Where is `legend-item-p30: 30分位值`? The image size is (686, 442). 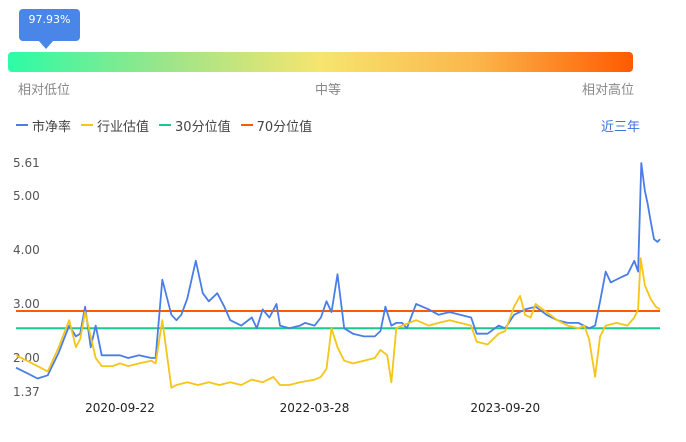 legend-item-p30: 30分位值 is located at coordinates (195, 125).